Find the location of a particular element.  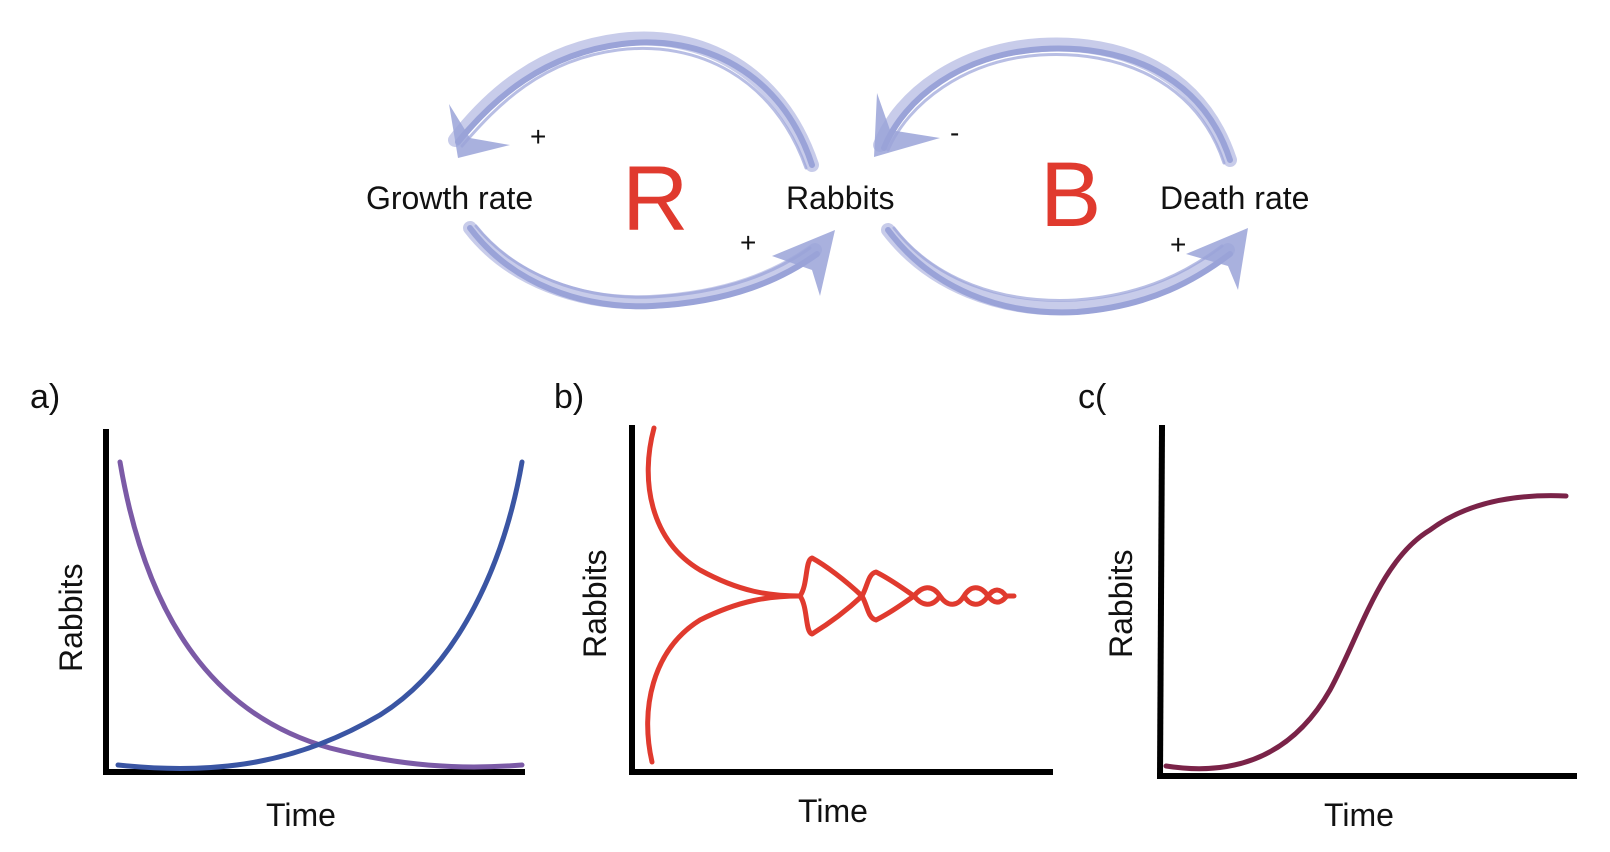

panel-c-y-label: Rabbits is located at coordinates (1121, 604).